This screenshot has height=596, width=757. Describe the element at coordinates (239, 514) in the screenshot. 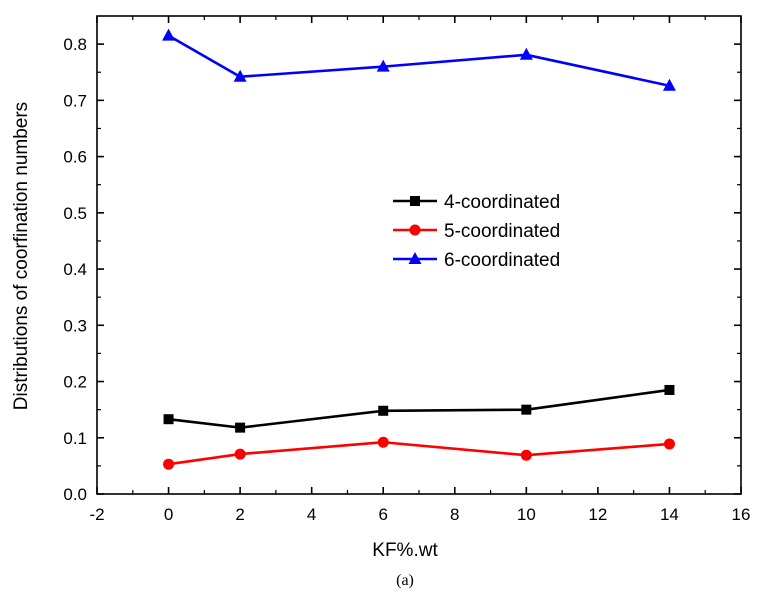

I see `x-tick-label: 2` at that location.